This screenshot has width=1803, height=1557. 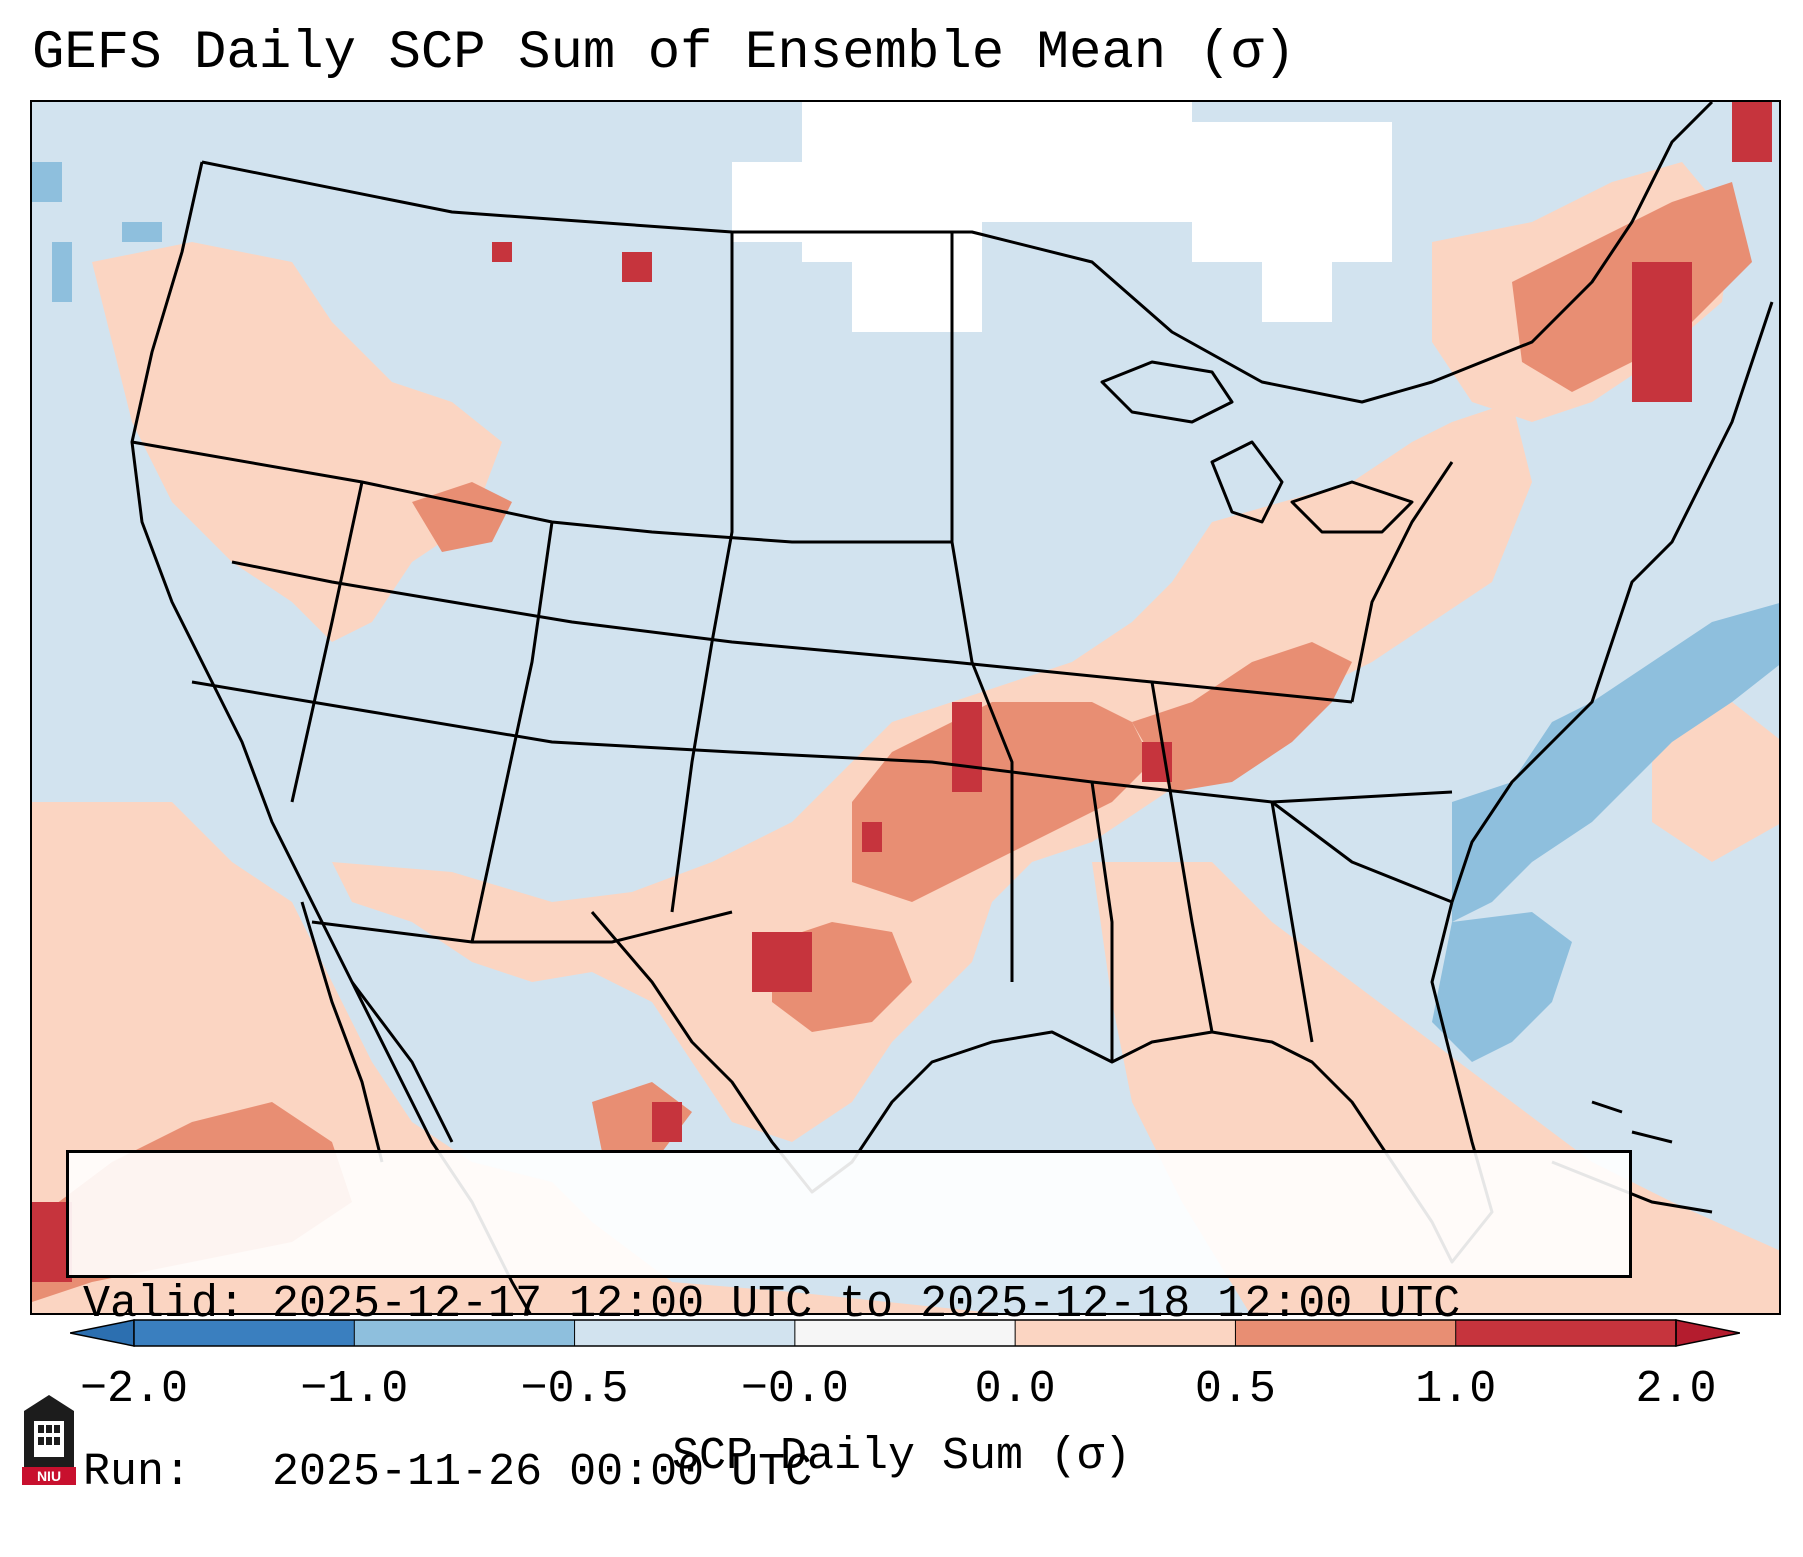 I want to click on mexico-boundaries, so click(x=377, y=1032).